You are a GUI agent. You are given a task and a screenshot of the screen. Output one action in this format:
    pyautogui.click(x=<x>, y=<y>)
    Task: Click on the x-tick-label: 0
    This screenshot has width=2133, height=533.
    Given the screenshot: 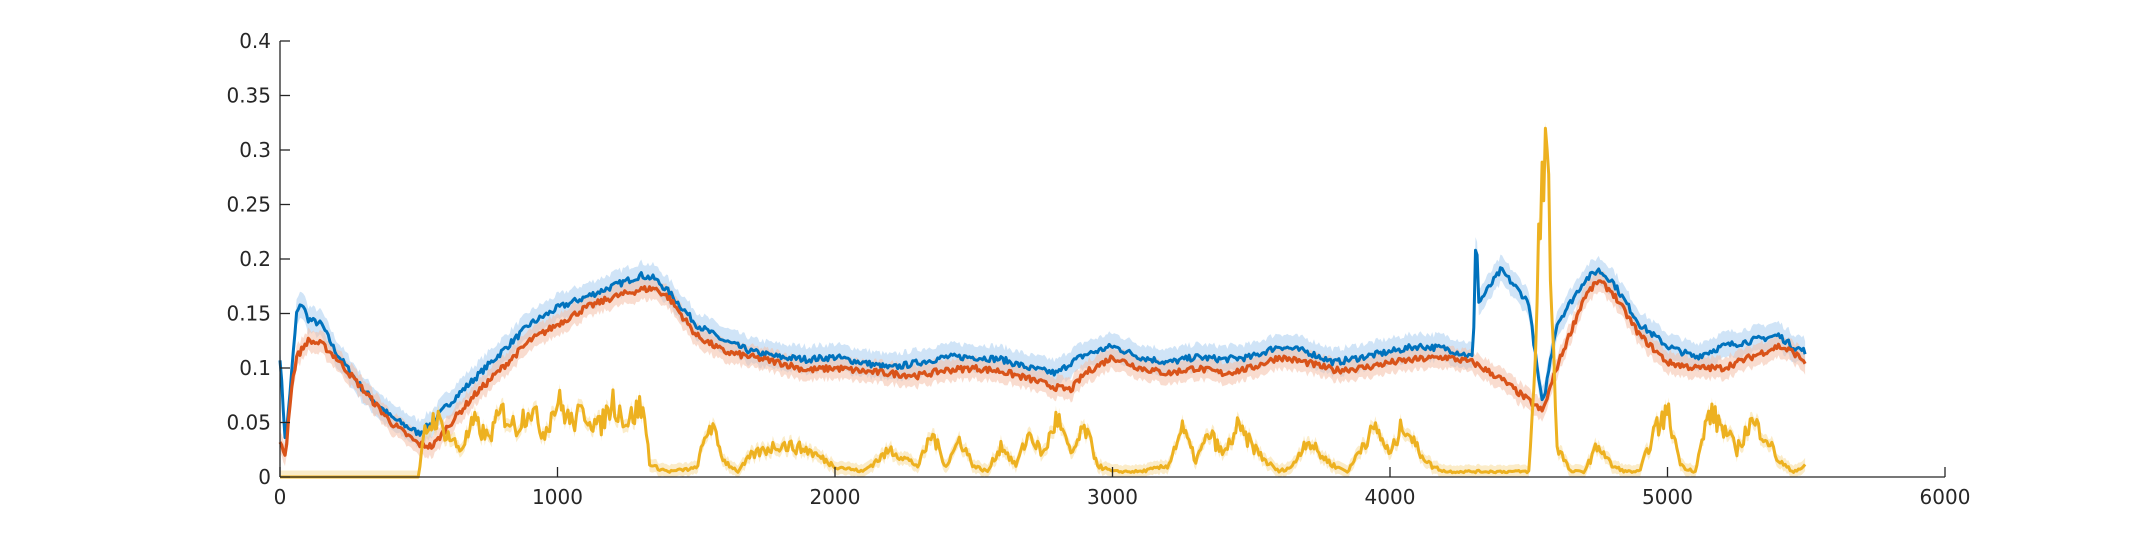 What is the action you would take?
    pyautogui.click(x=280, y=497)
    